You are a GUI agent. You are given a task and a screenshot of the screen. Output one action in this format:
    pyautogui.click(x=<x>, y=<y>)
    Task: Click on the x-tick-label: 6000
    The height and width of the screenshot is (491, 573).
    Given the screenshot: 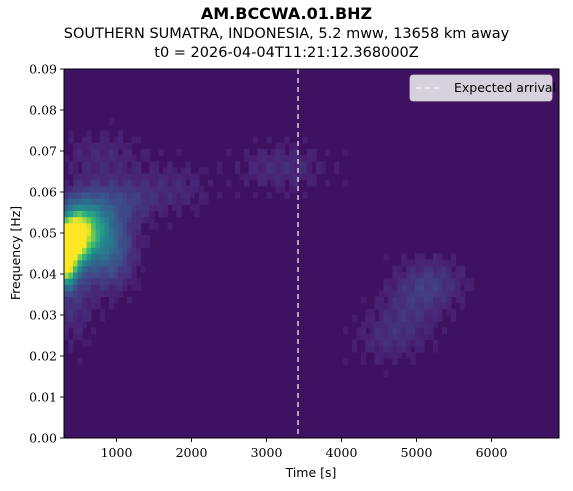 What is the action you would take?
    pyautogui.click(x=492, y=452)
    